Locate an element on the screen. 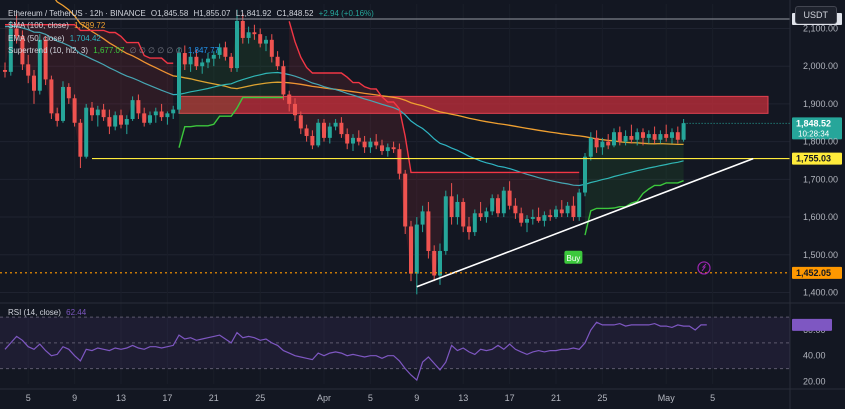 The height and width of the screenshot is (409, 845). time-tick-label: Apr is located at coordinates (324, 398).